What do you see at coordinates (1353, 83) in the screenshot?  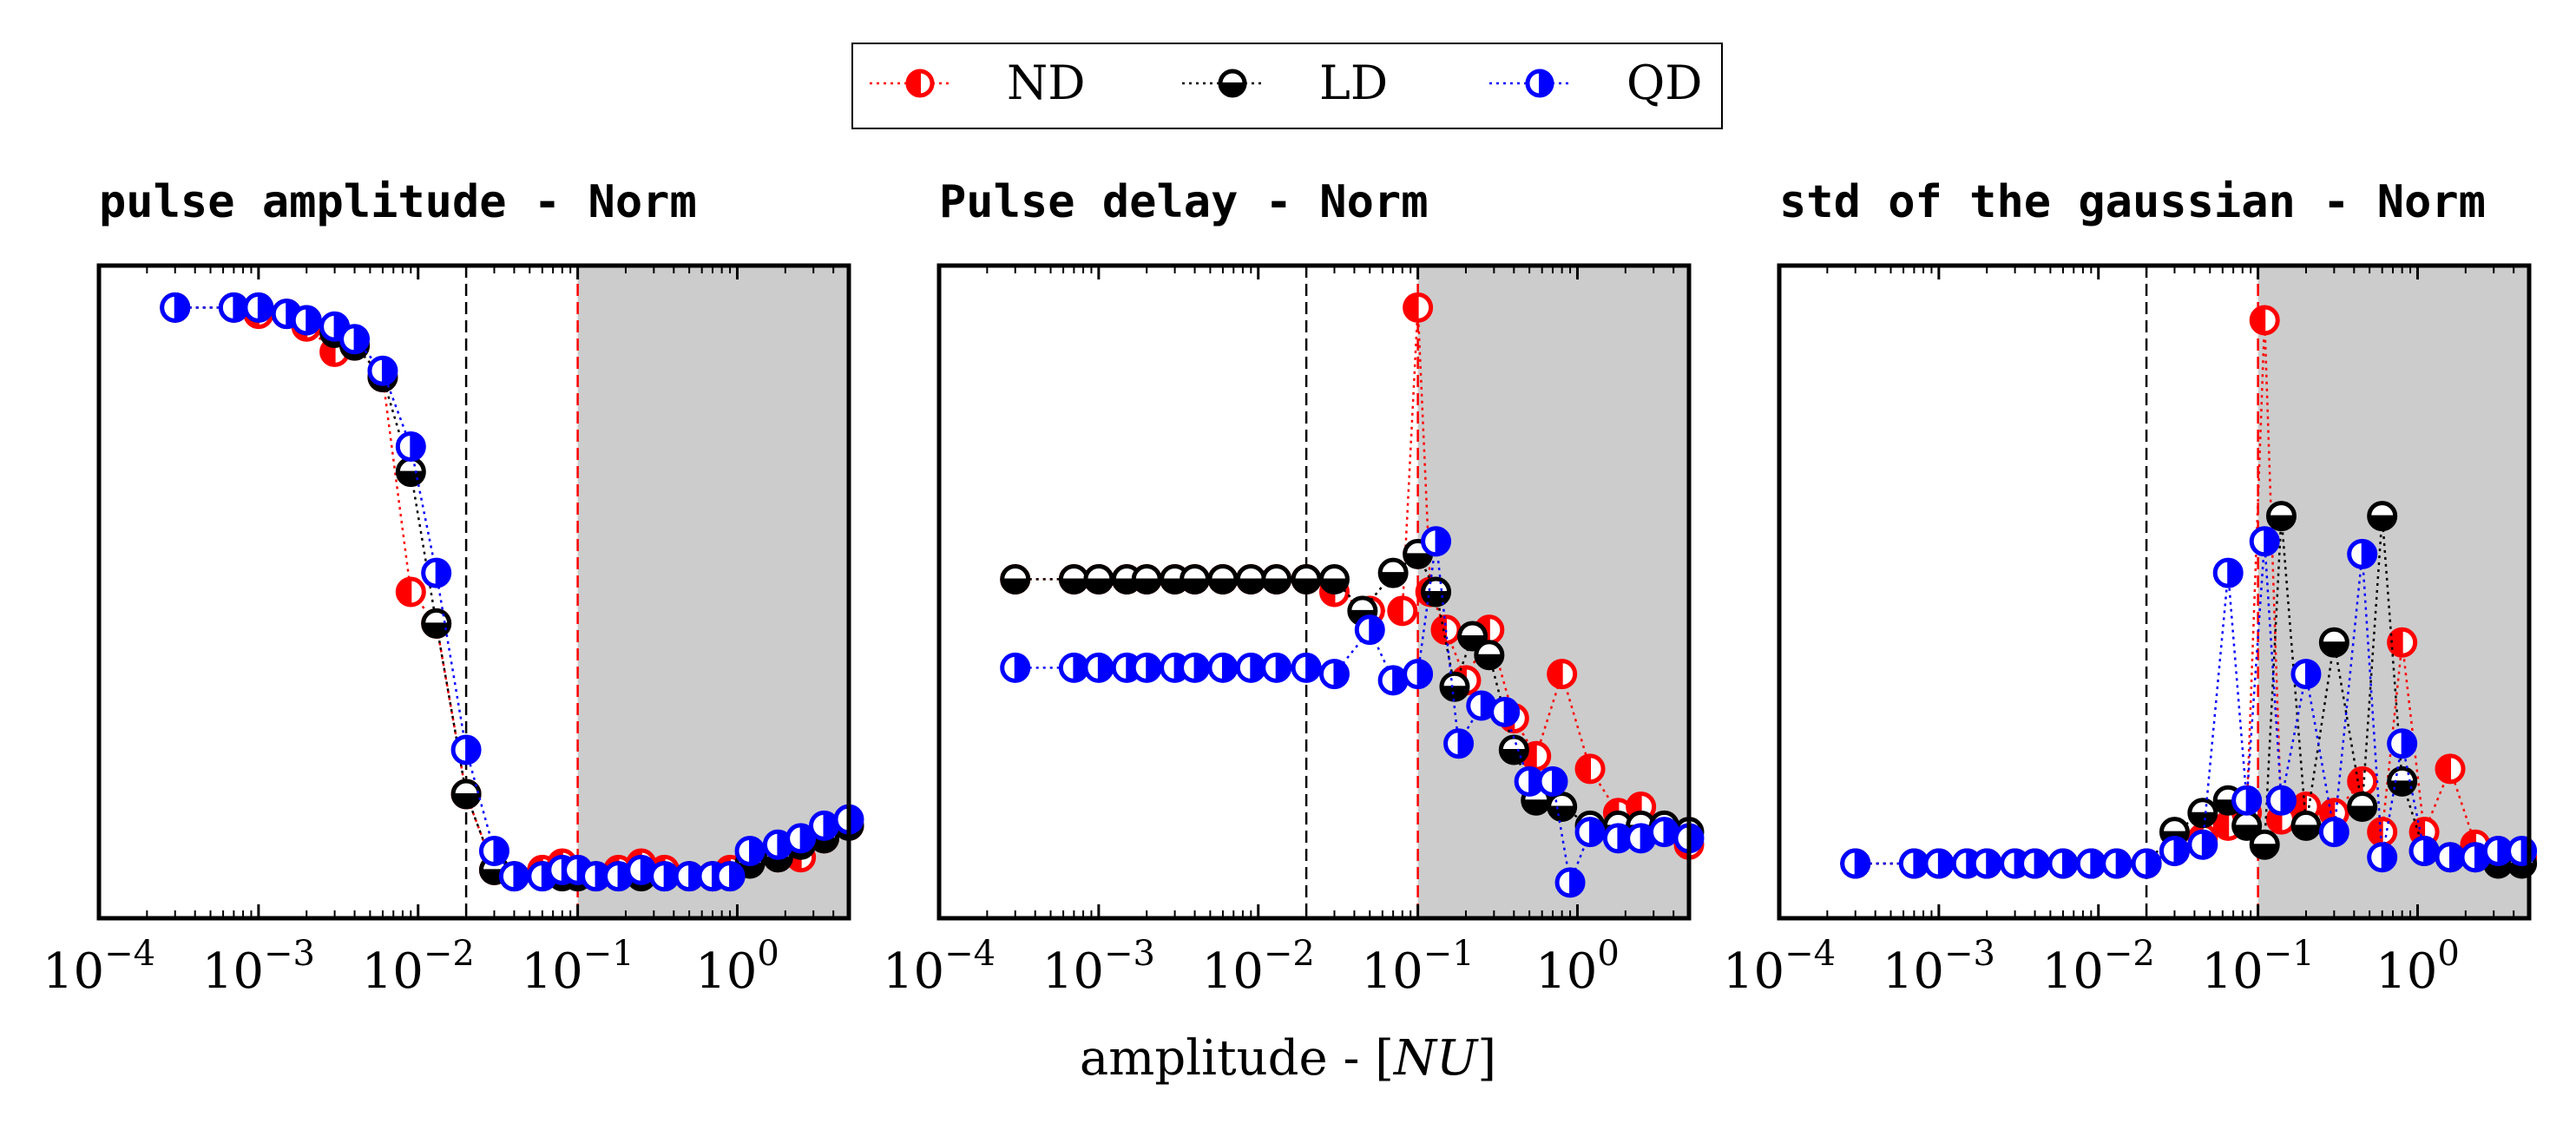 I see `legend-label: LD` at bounding box center [1353, 83].